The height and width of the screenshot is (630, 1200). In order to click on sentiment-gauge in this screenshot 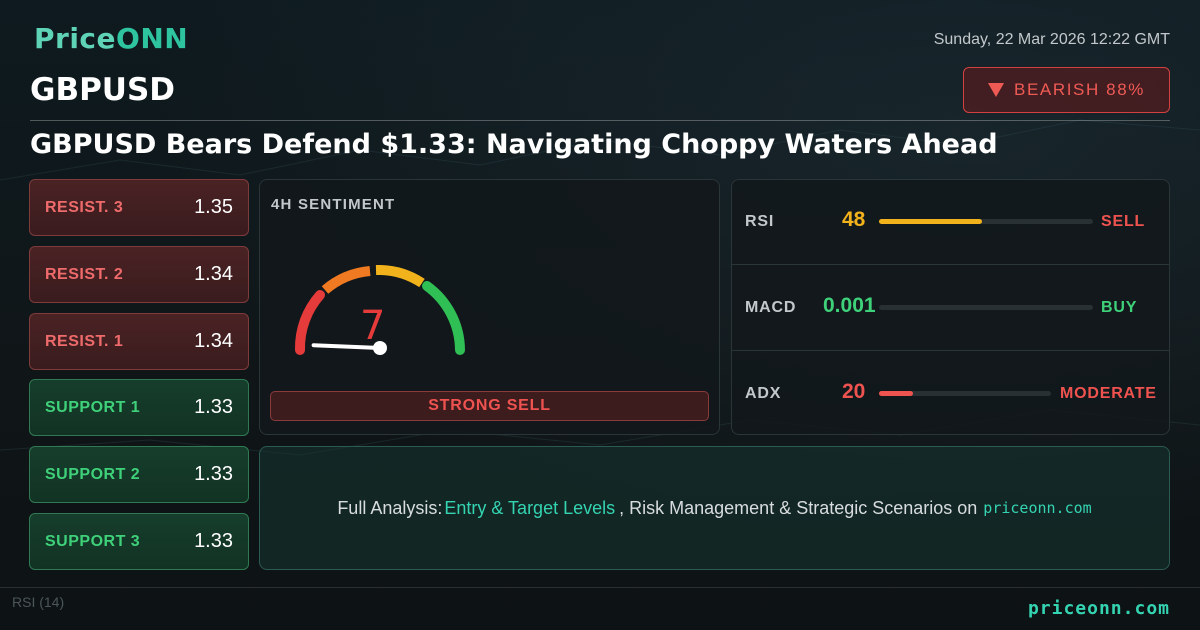, I will do `click(379, 309)`.